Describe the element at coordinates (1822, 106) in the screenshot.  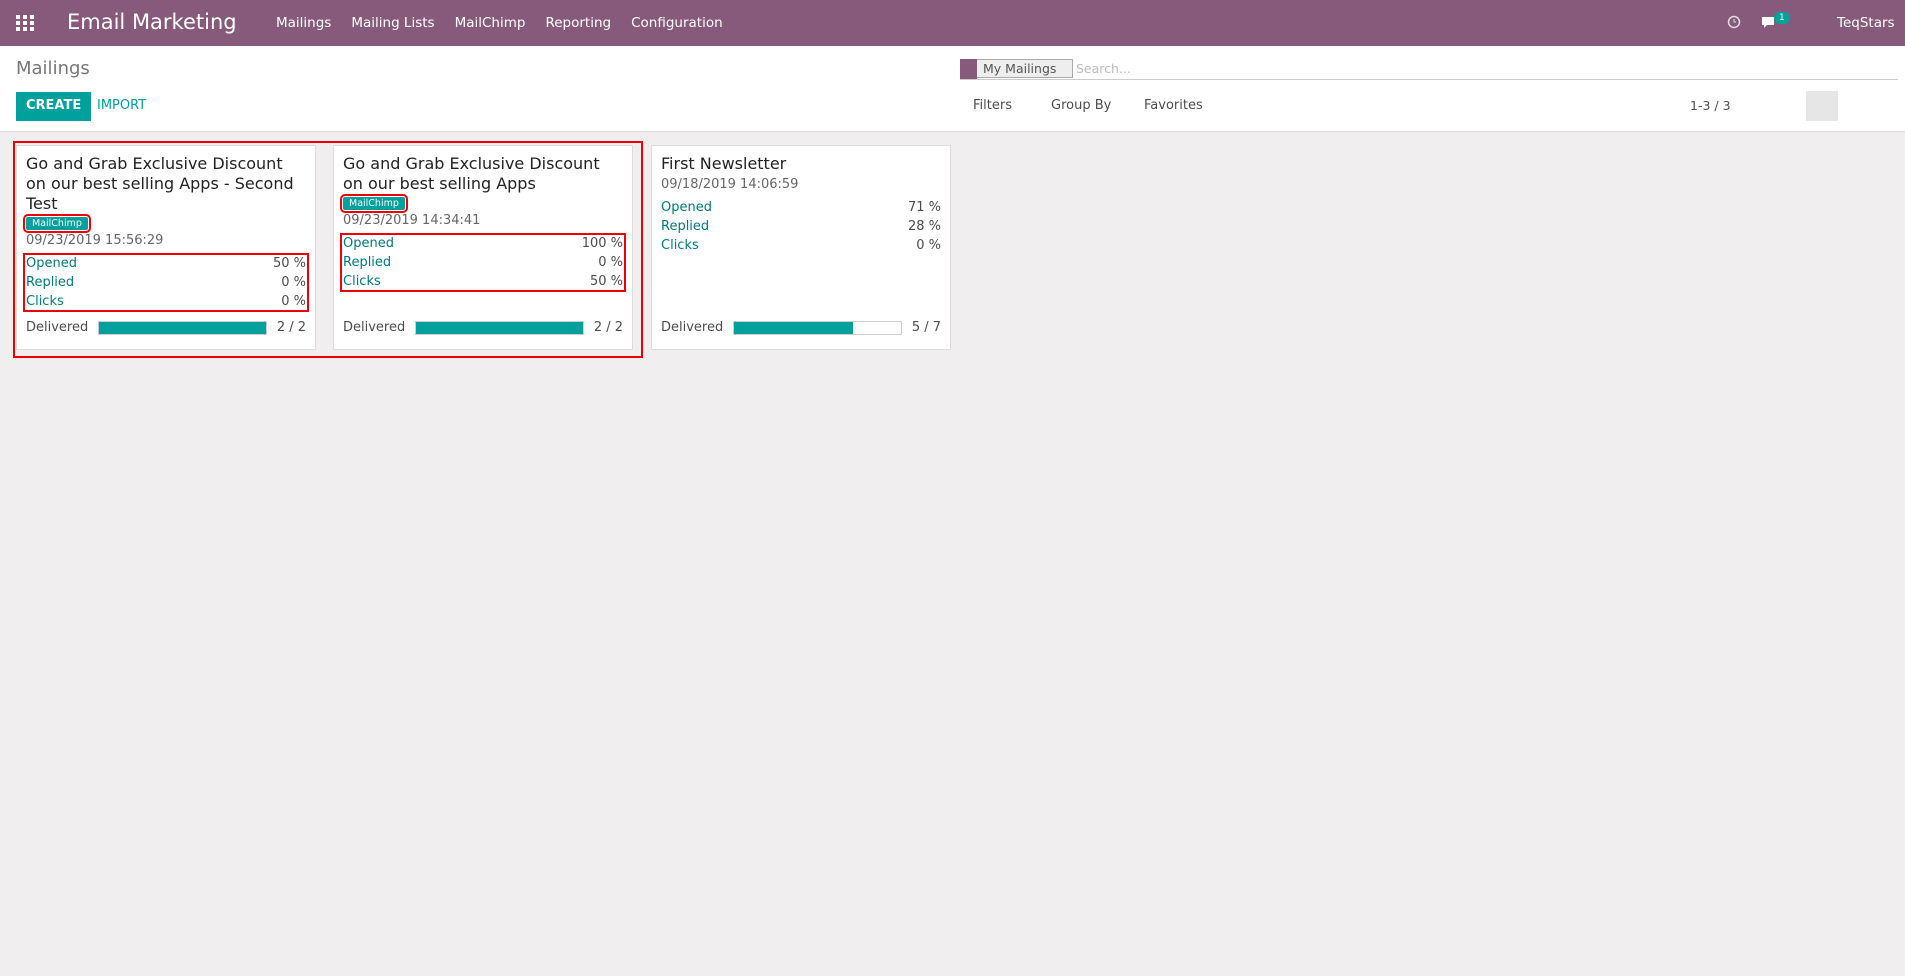
I see `kanban-view` at that location.